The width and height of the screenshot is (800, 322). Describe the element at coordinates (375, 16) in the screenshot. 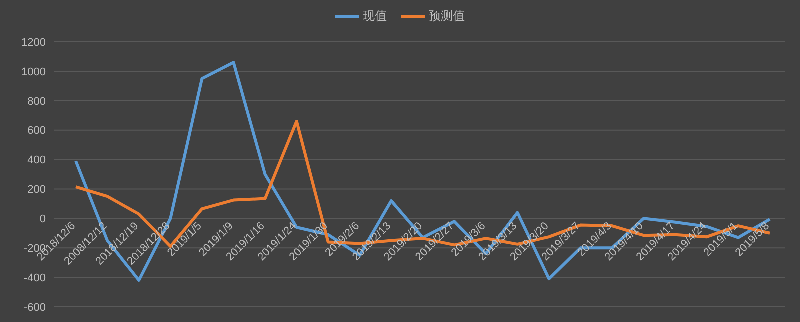

I see `legend-label: 现值` at that location.